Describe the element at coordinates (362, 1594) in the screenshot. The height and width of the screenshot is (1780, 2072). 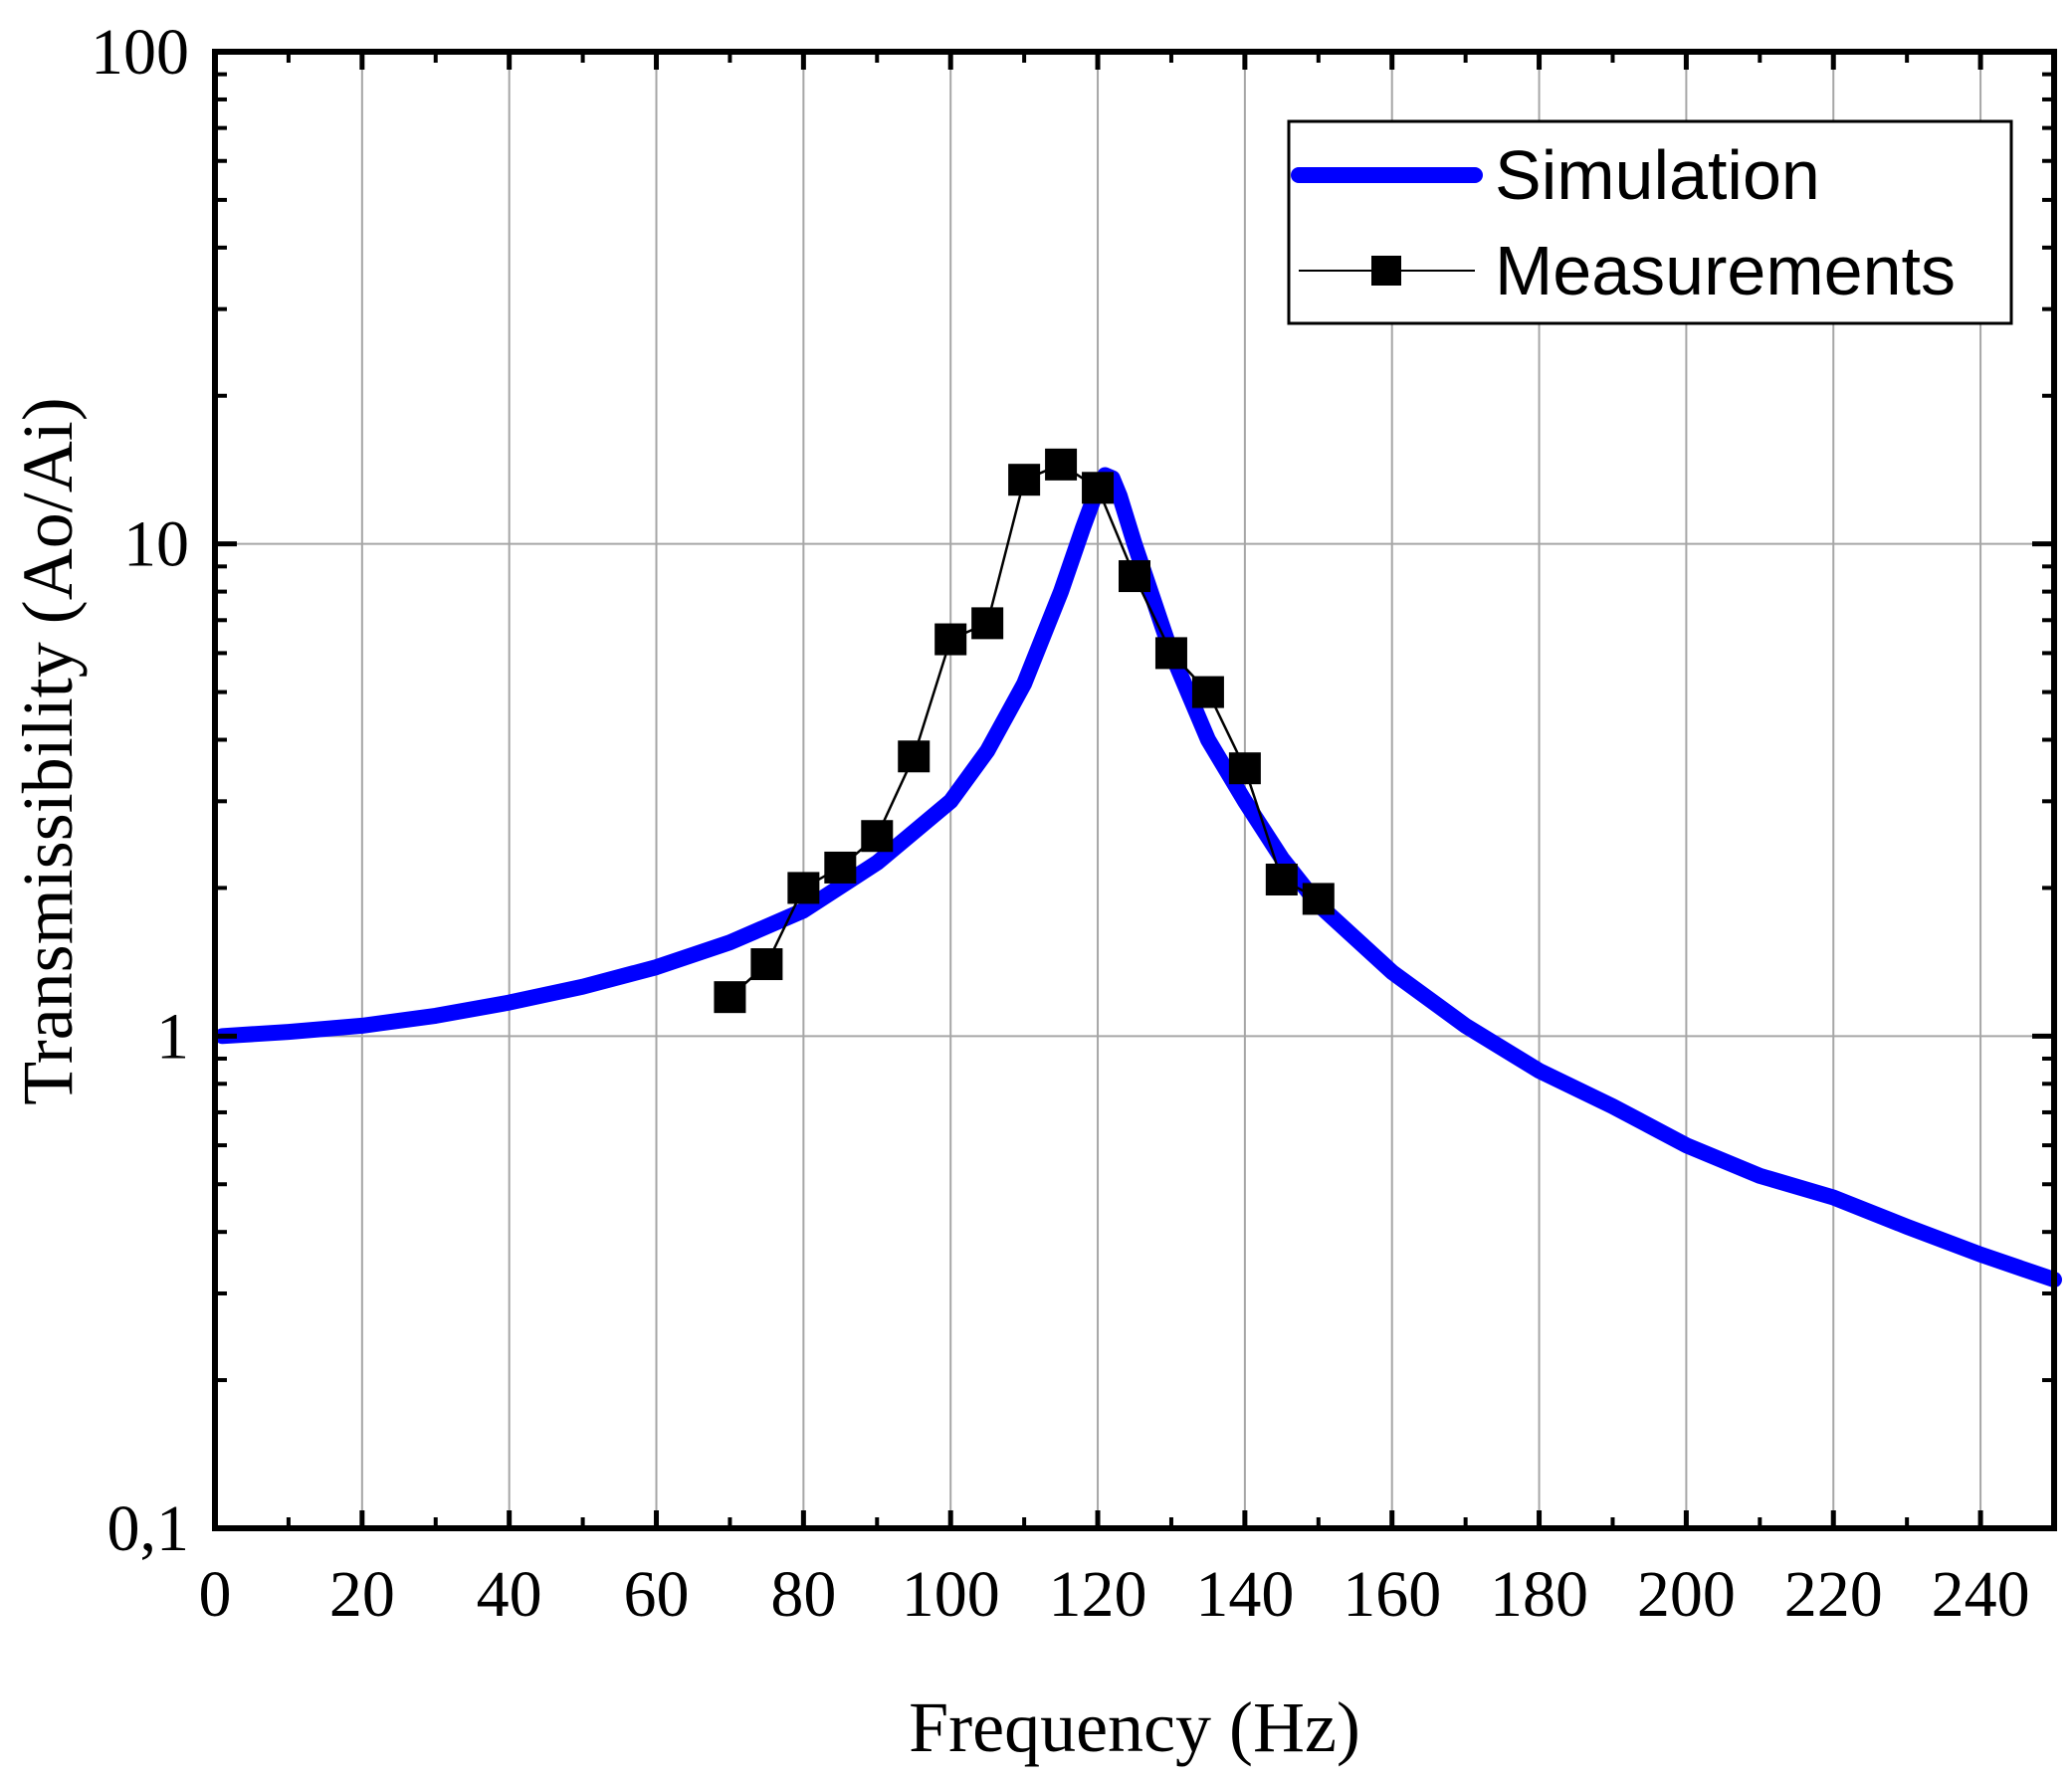
I see `x-tick-label: 20` at that location.